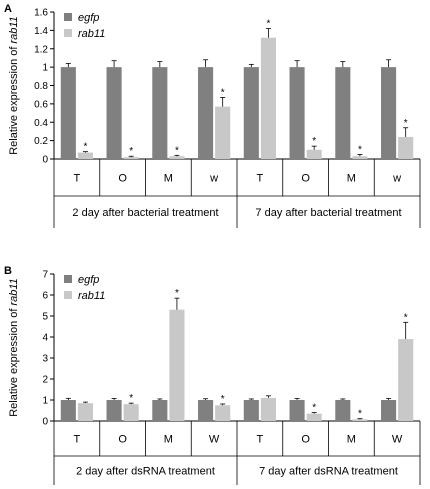  What do you see at coordinates (328, 213) in the screenshot?
I see `panel1-group-label: 7 day after bacterial treatment` at bounding box center [328, 213].